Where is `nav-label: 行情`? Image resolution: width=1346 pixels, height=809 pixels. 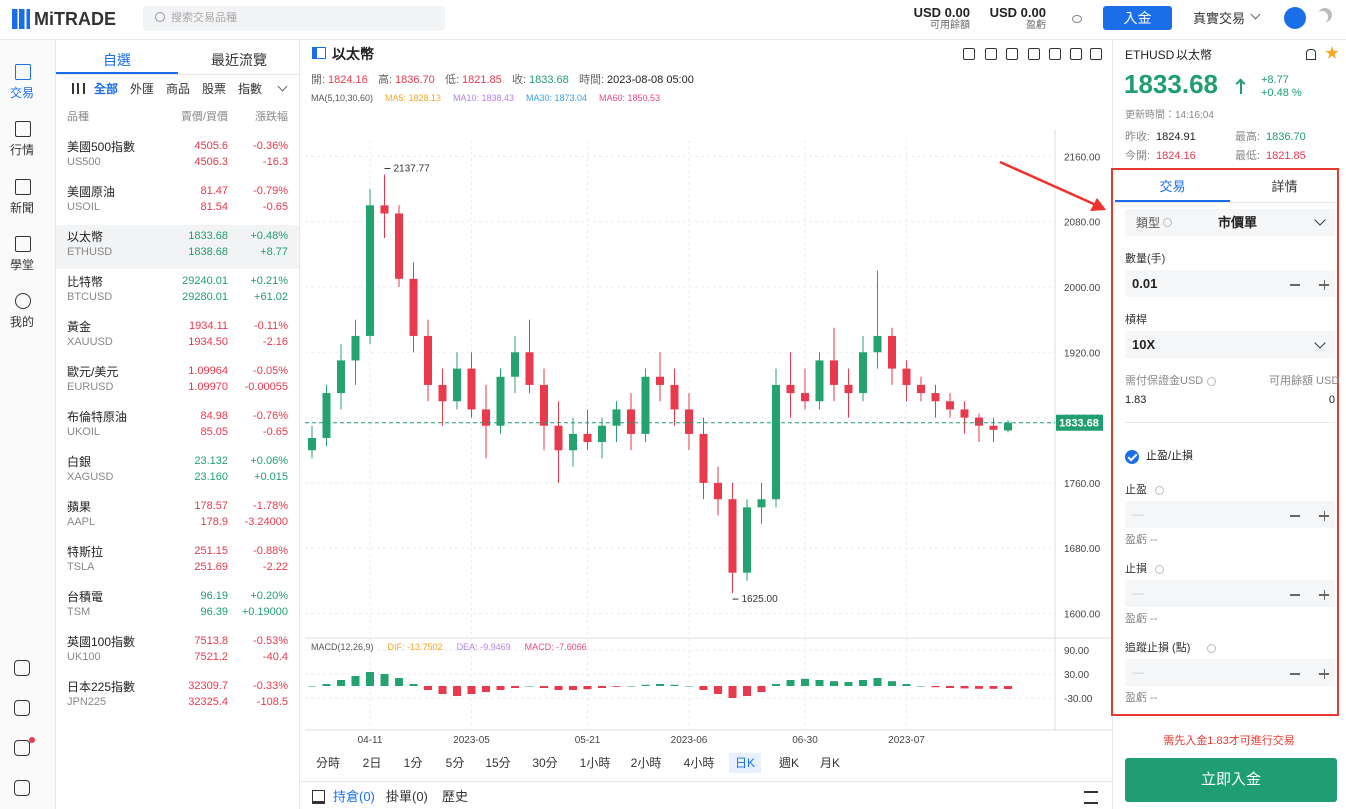 nav-label: 行情 is located at coordinates (21, 150).